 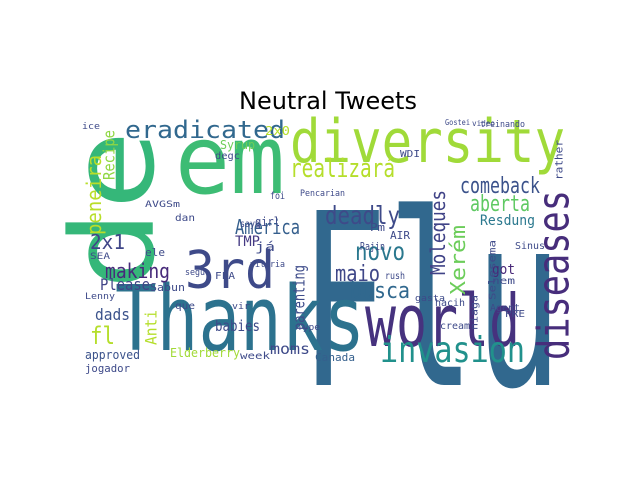 I want to click on word: Sabun, so click(x=167, y=287).